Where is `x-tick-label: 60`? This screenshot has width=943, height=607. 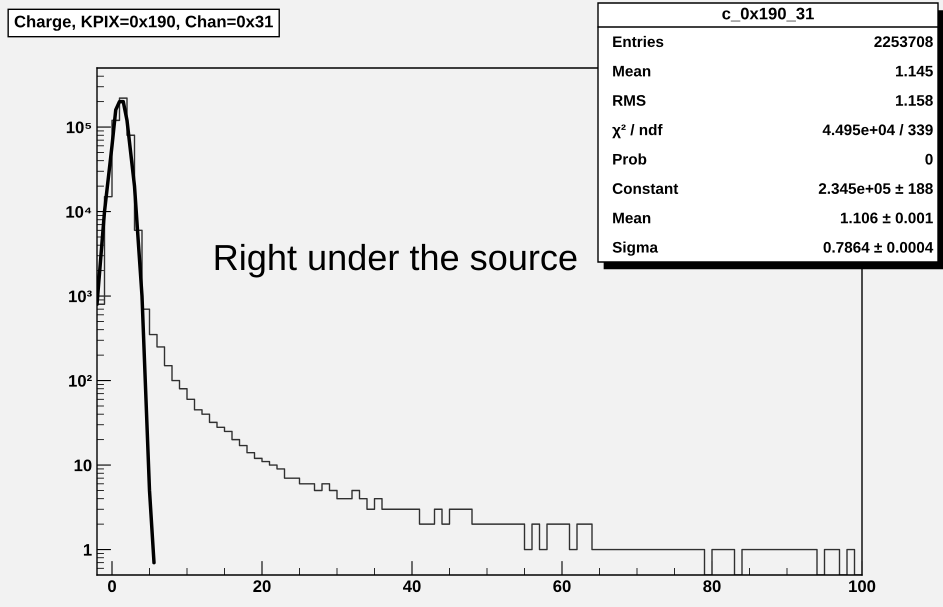 x-tick-label: 60 is located at coordinates (562, 586).